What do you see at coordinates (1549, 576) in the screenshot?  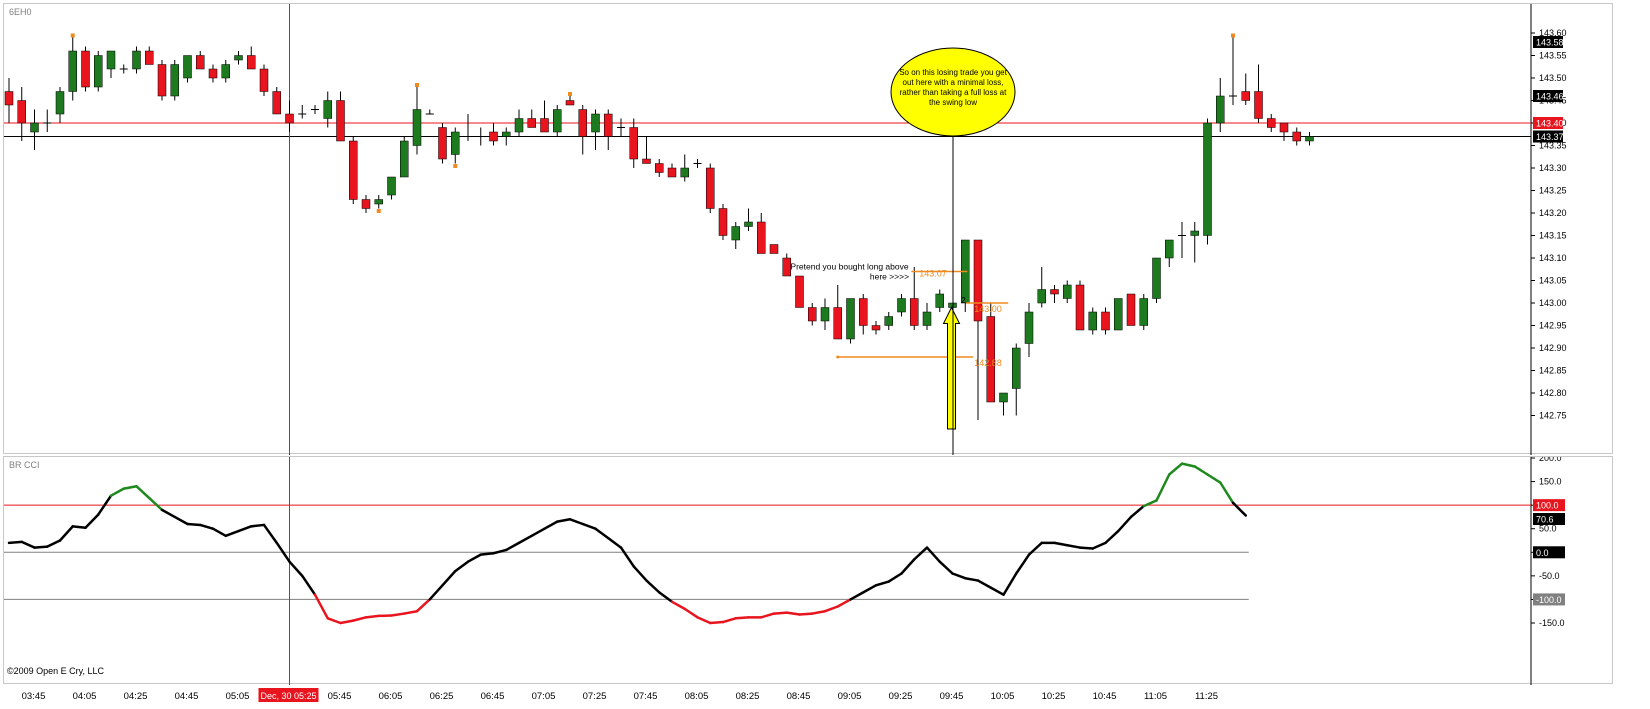 I see `cci-tick-label: -50.0` at bounding box center [1549, 576].